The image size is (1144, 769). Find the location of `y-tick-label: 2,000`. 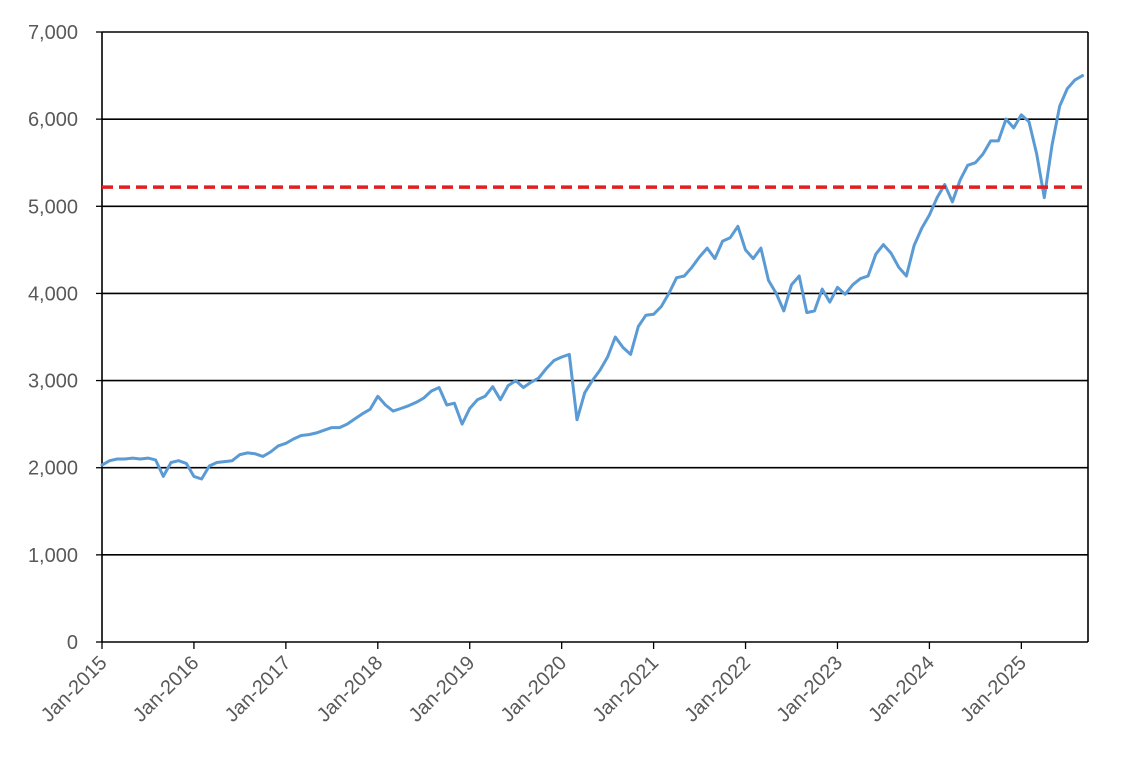

y-tick-label: 2,000 is located at coordinates (53, 469).